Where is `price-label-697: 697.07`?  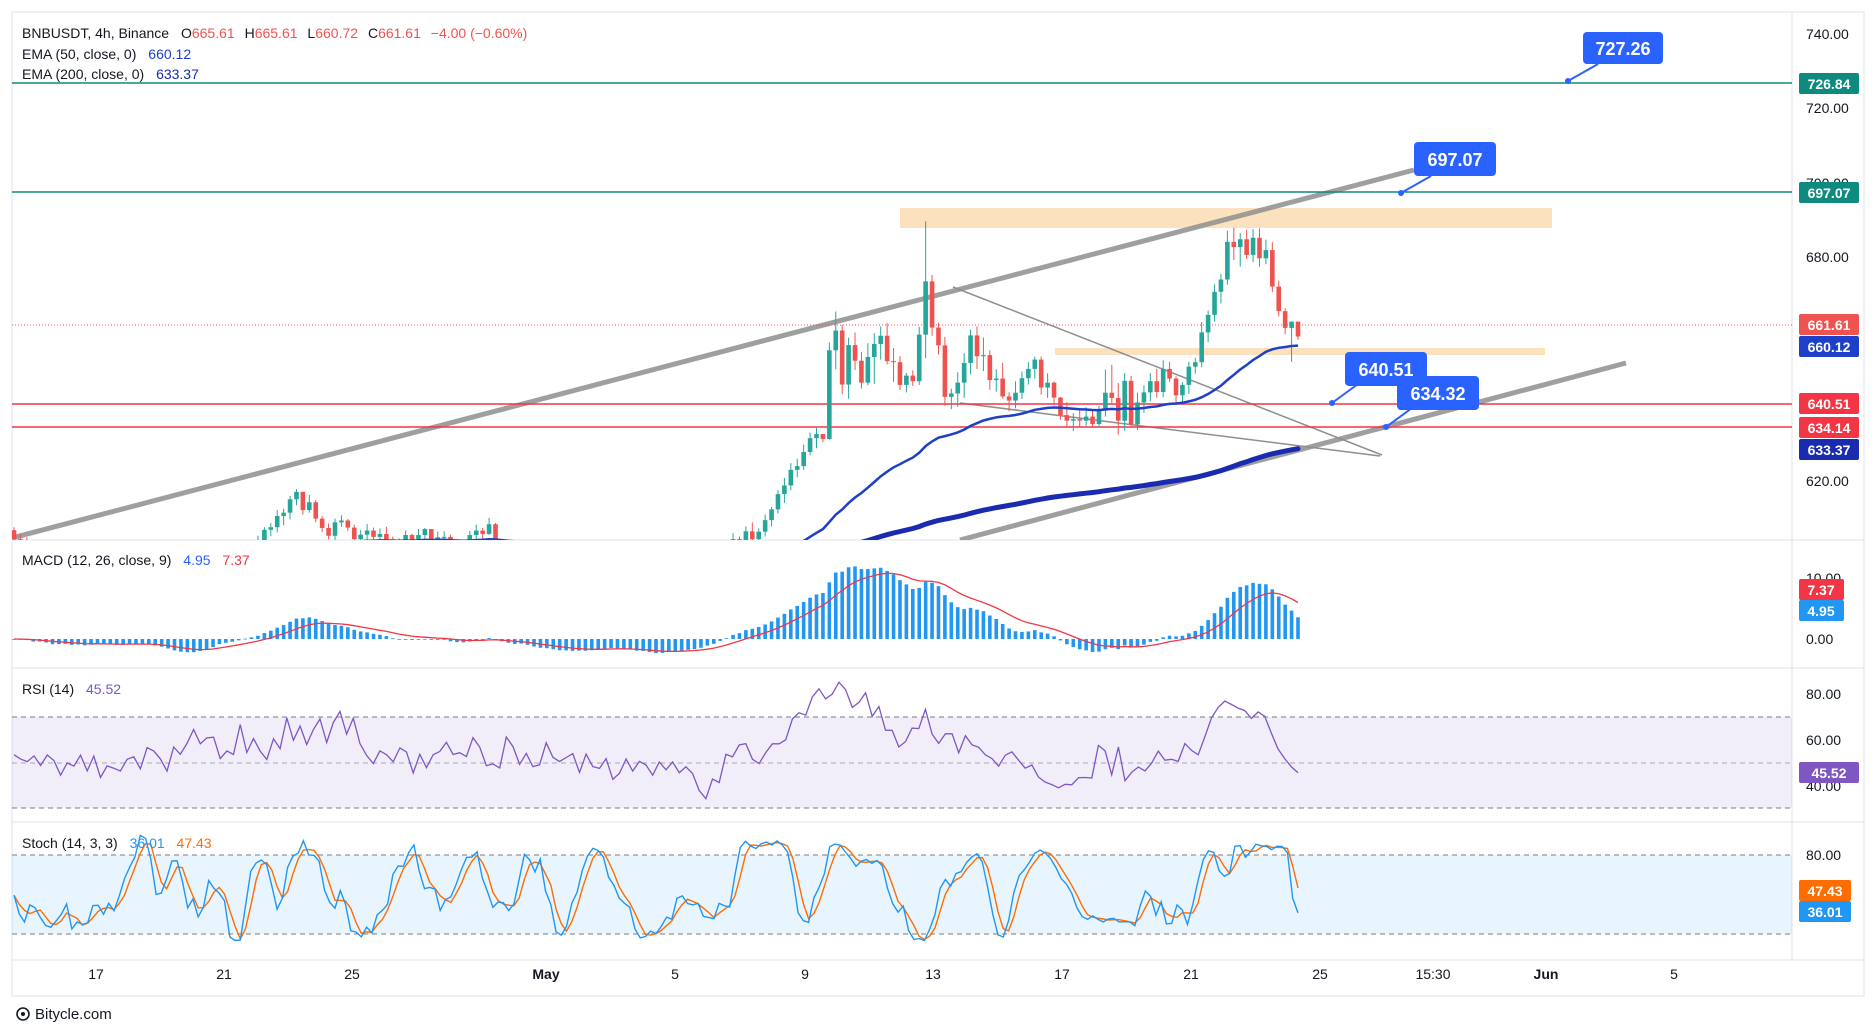
price-label-697: 697.07 is located at coordinates (1829, 193).